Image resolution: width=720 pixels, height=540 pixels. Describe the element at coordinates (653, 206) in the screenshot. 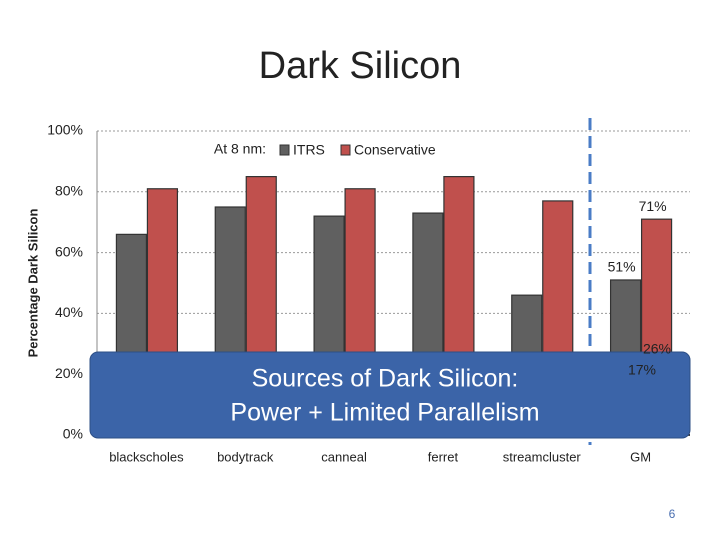

I see `data-label: 71%` at that location.